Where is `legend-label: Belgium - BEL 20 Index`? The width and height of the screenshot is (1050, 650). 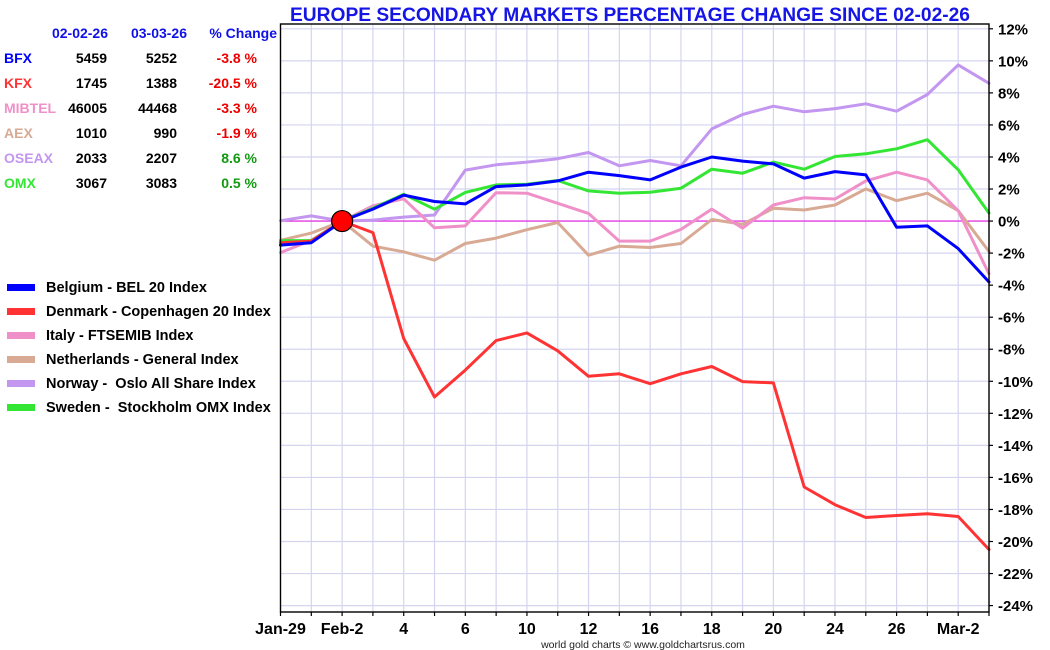 legend-label: Belgium - BEL 20 Index is located at coordinates (126, 288).